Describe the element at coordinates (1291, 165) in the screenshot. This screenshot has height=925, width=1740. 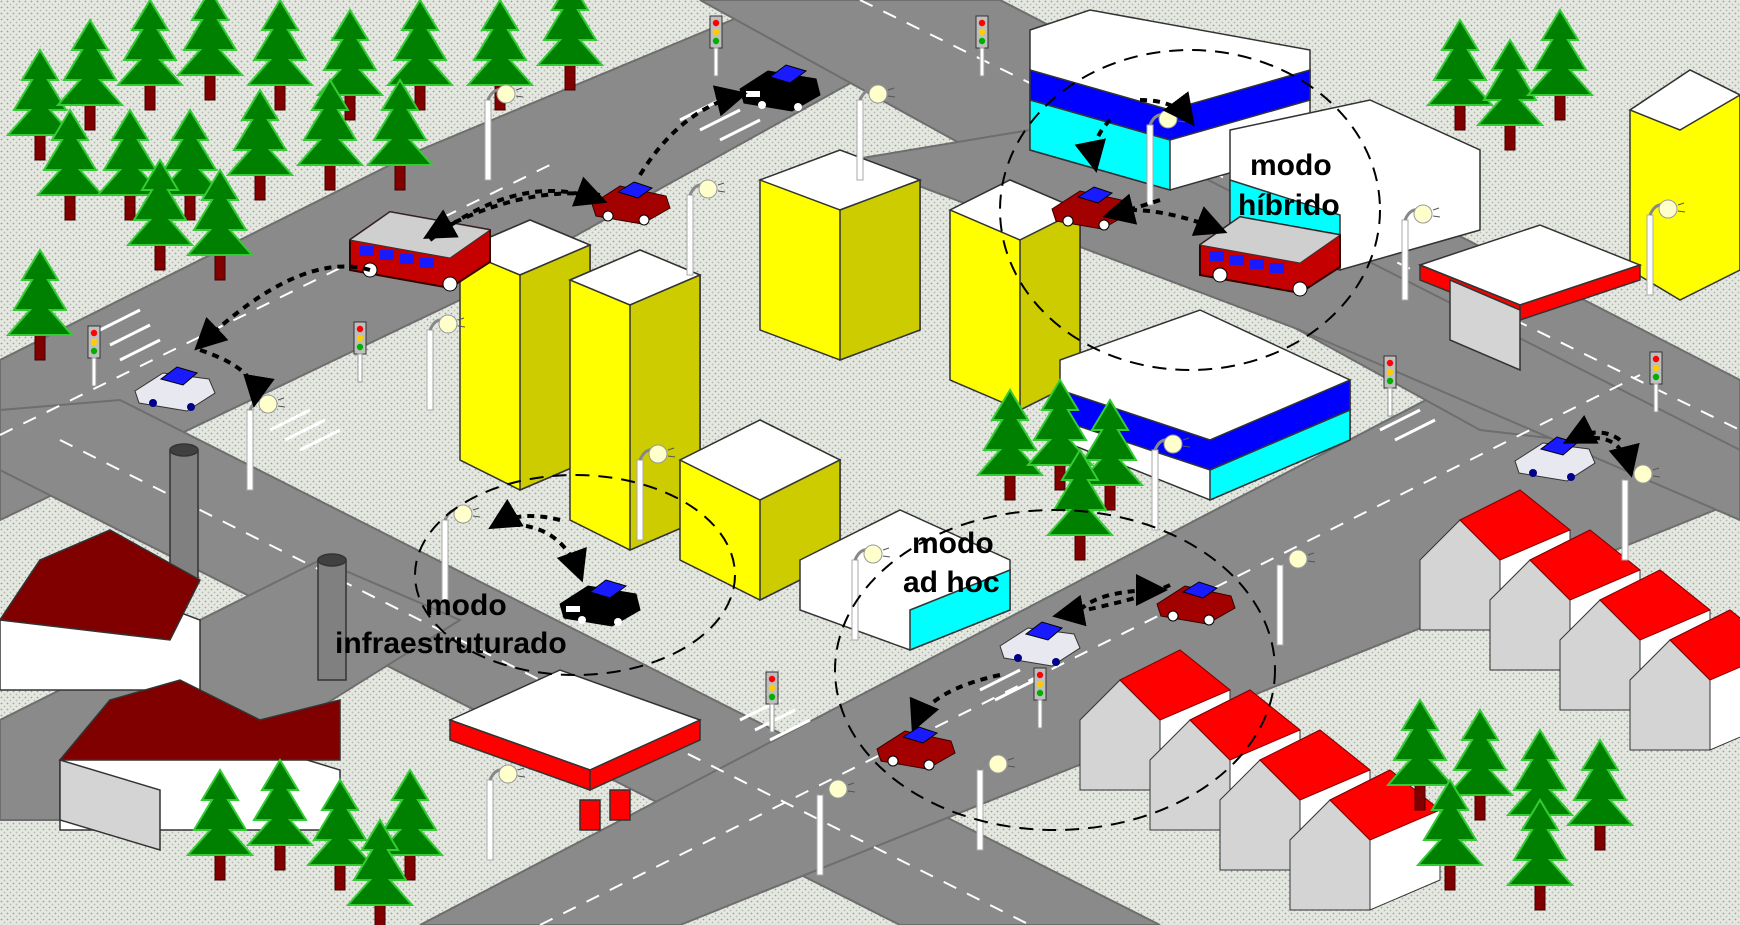
I see `hybrid-label-line1: modo` at that location.